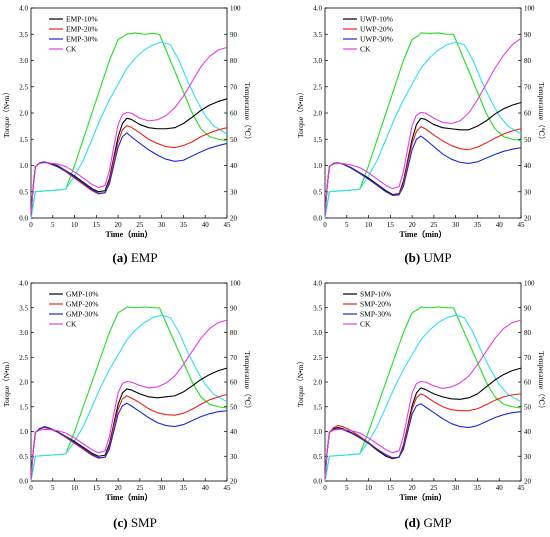 This screenshot has width=550, height=537. What do you see at coordinates (234, 87) in the screenshot?
I see `y-right-tick-label: 70` at bounding box center [234, 87].